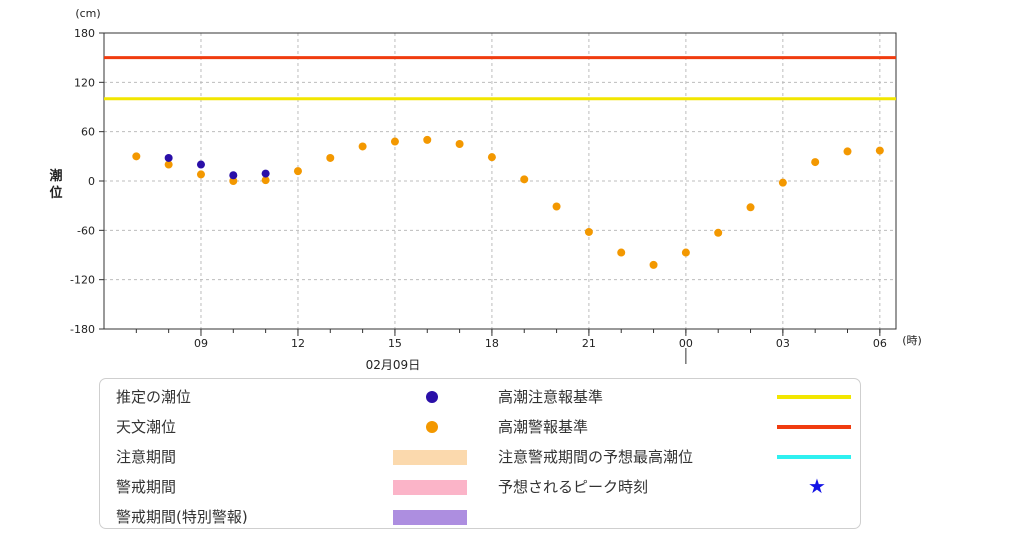 The width and height of the screenshot is (1024, 544). I want to click on y-tick-label: 120, so click(84, 82).